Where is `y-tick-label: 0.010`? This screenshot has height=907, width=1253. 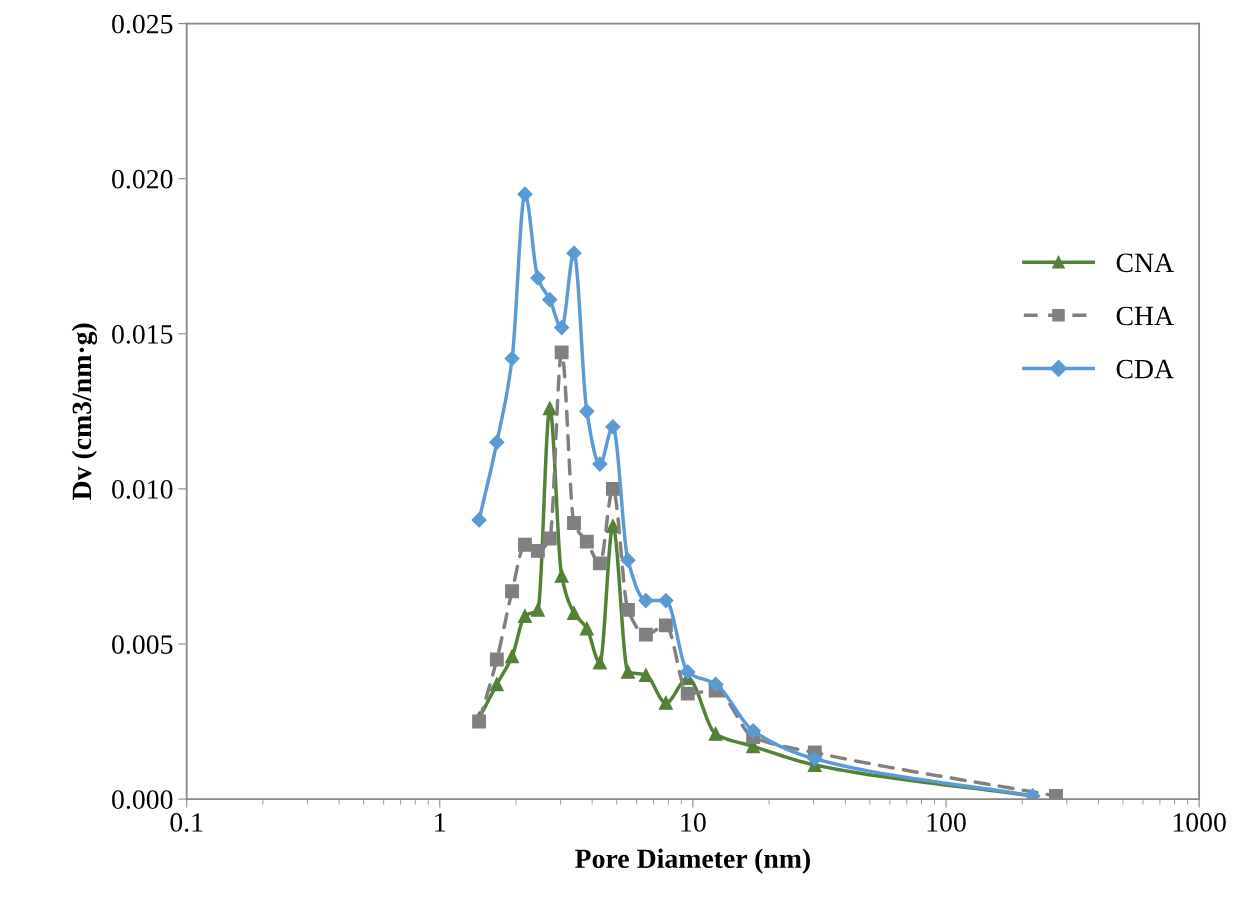
y-tick-label: 0.010 is located at coordinates (142, 489).